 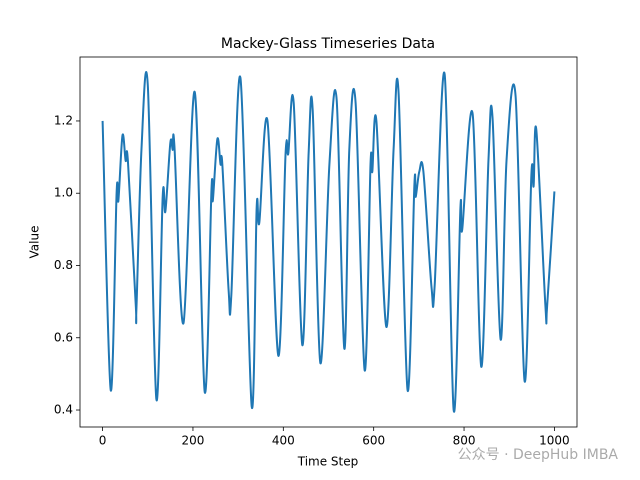 What do you see at coordinates (35, 242) in the screenshot?
I see `y-axis-label: Value` at bounding box center [35, 242].